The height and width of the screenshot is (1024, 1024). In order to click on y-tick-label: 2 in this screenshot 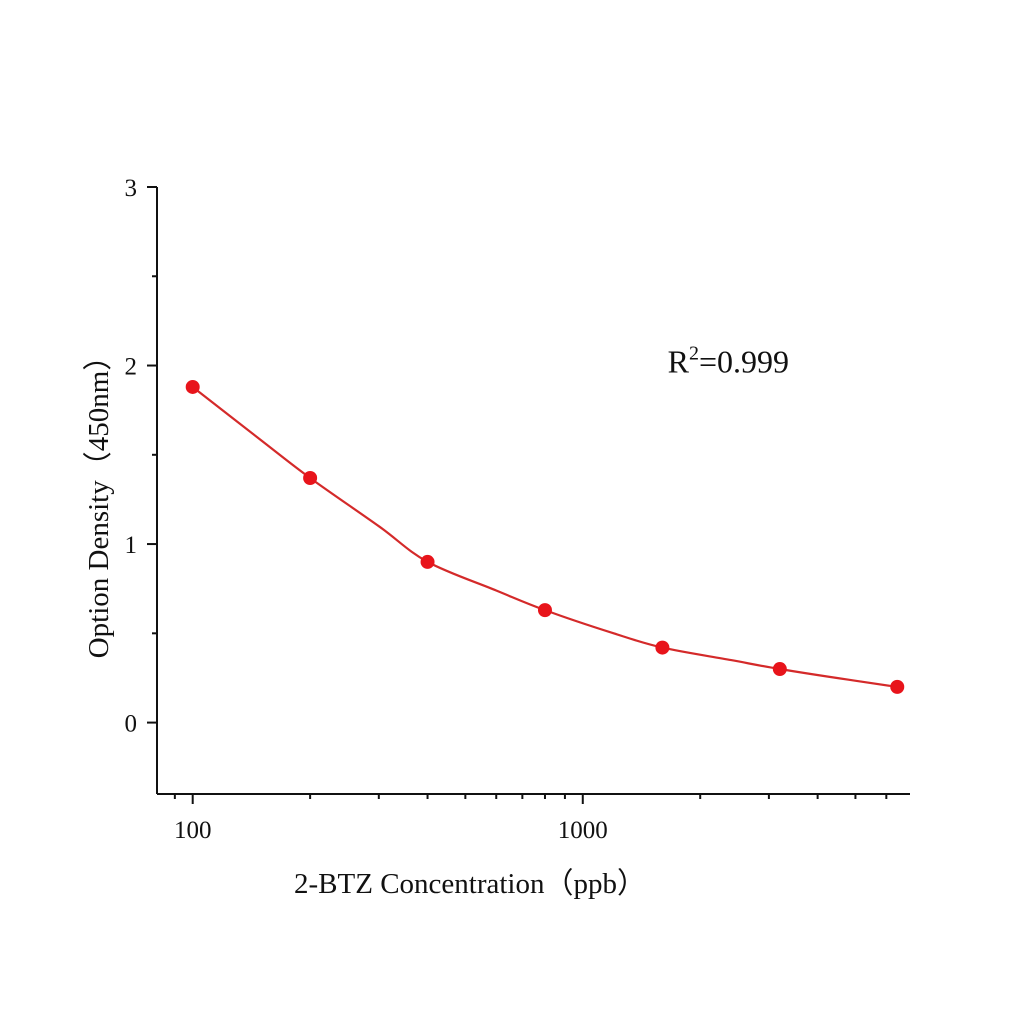, I will do `click(131, 367)`.